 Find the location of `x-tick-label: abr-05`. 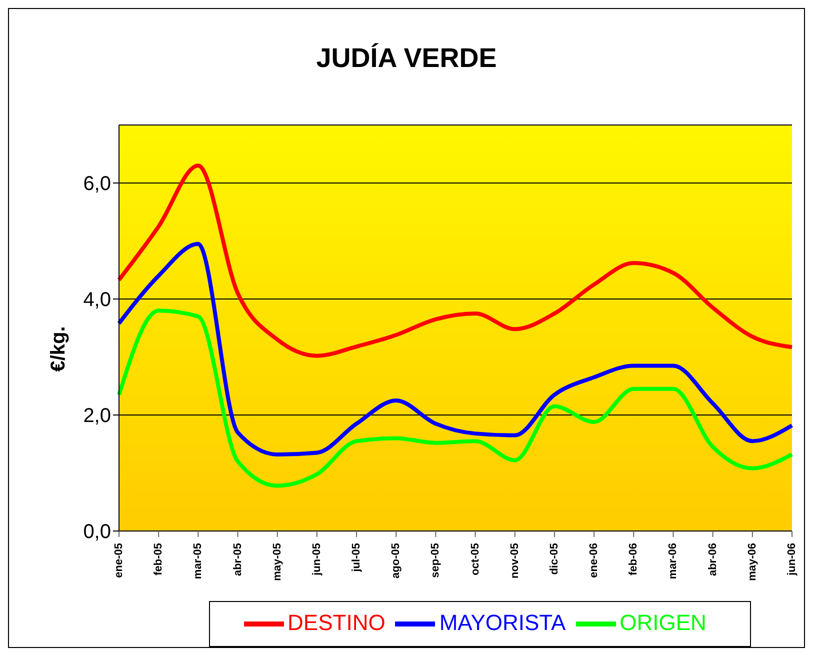

x-tick-label: abr-05 is located at coordinates (238, 559).